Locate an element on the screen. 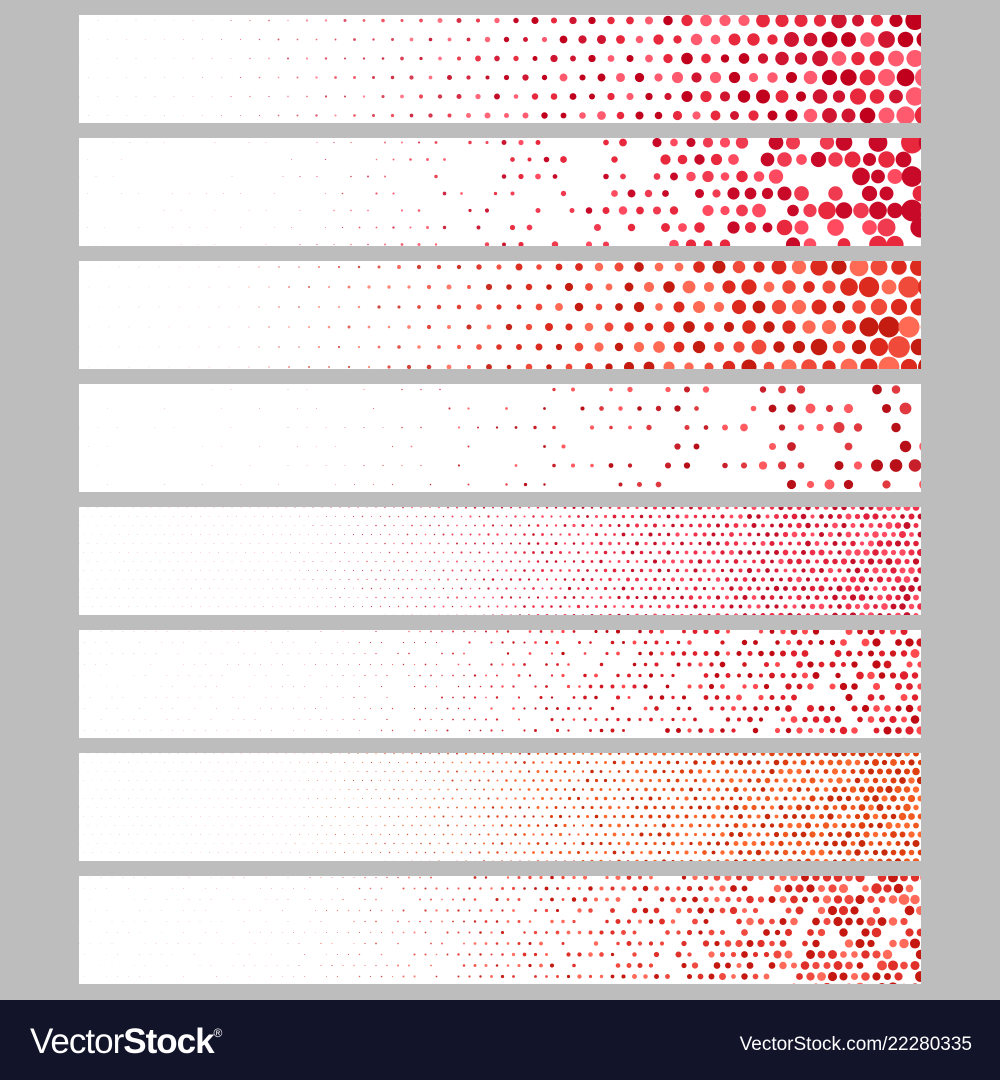 This screenshot has width=1000, height=1080. dot-banner is located at coordinates (500, 438).